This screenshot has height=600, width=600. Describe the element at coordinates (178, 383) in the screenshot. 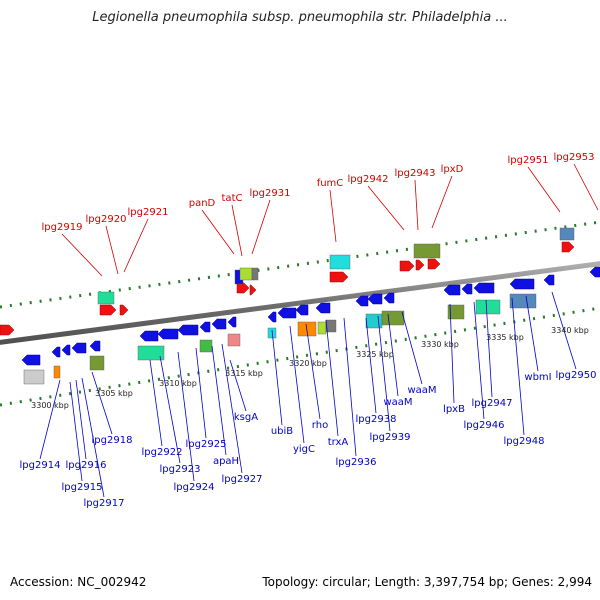

I see `kbp-tick-label: 3310 kbp` at that location.